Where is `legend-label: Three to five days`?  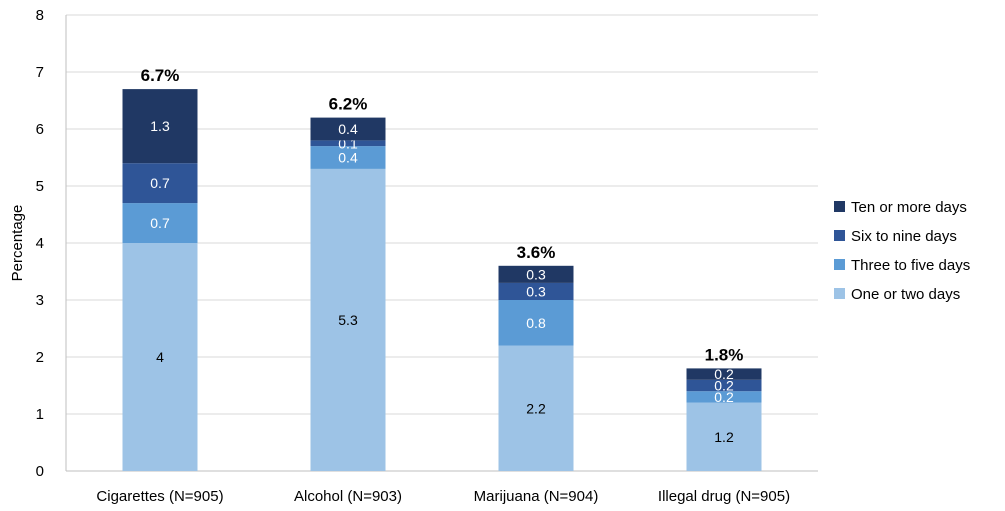 legend-label: Three to five days is located at coordinates (910, 265).